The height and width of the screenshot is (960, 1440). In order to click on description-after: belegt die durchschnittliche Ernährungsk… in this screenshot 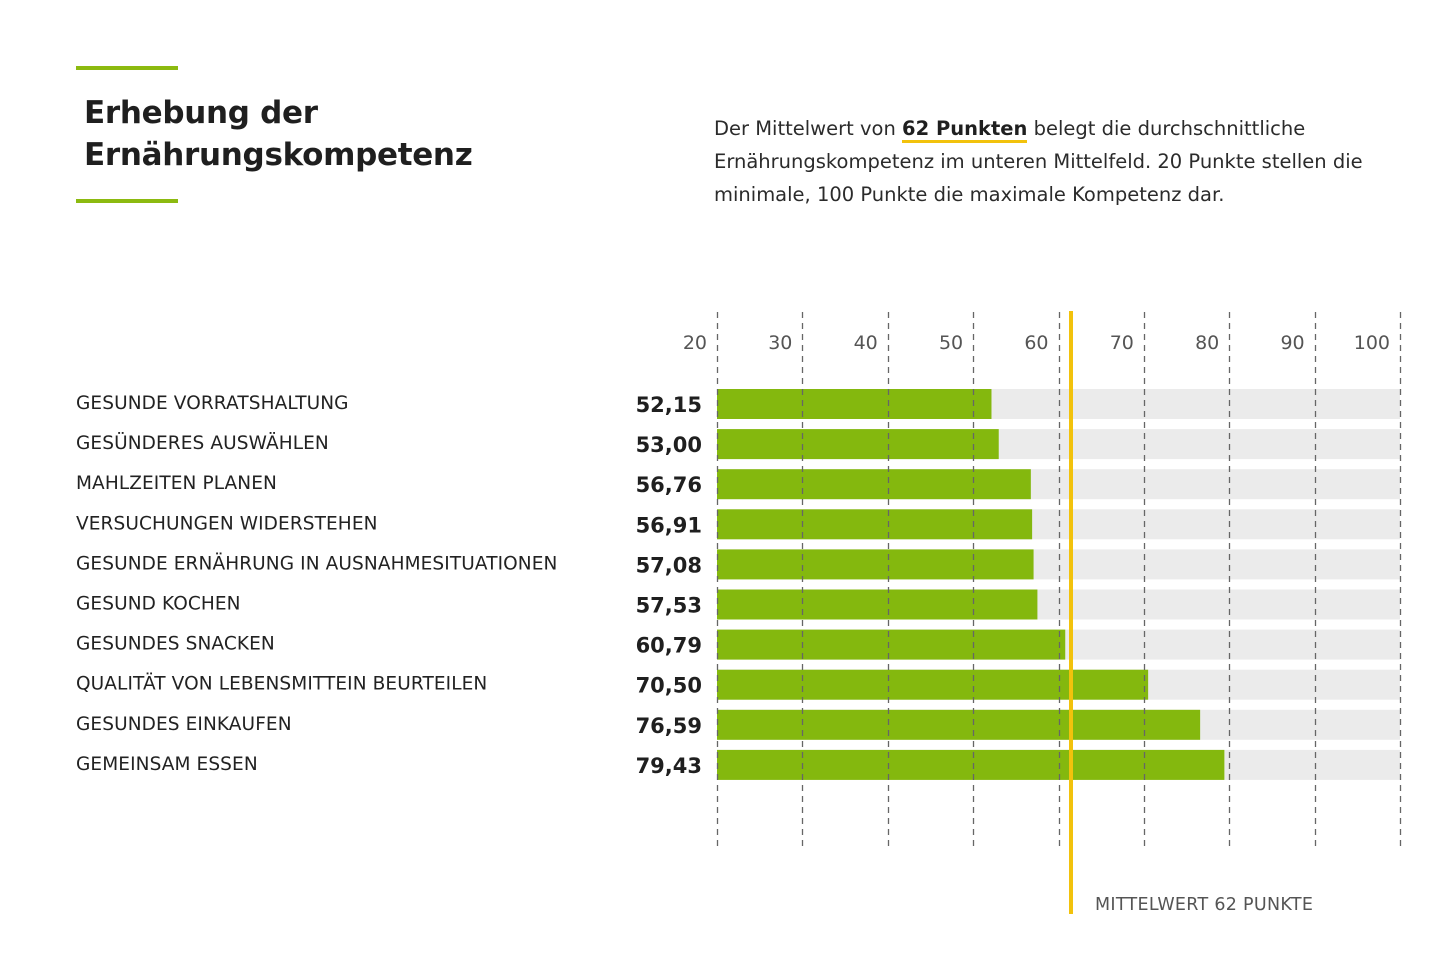, I will do `click(1038, 161)`.